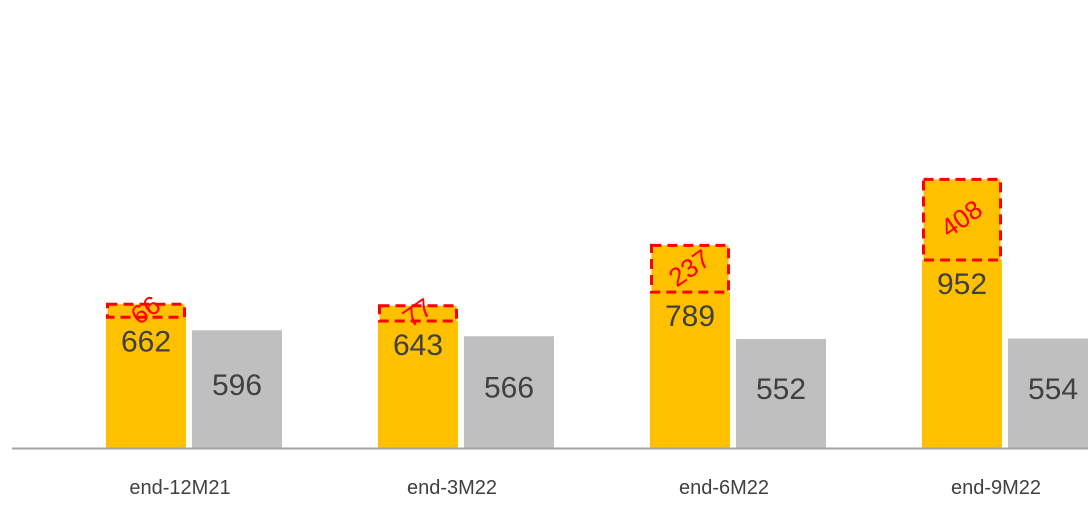 The image size is (1088, 505). What do you see at coordinates (781, 389) in the screenshot?
I see `data-label-other: 552` at bounding box center [781, 389].